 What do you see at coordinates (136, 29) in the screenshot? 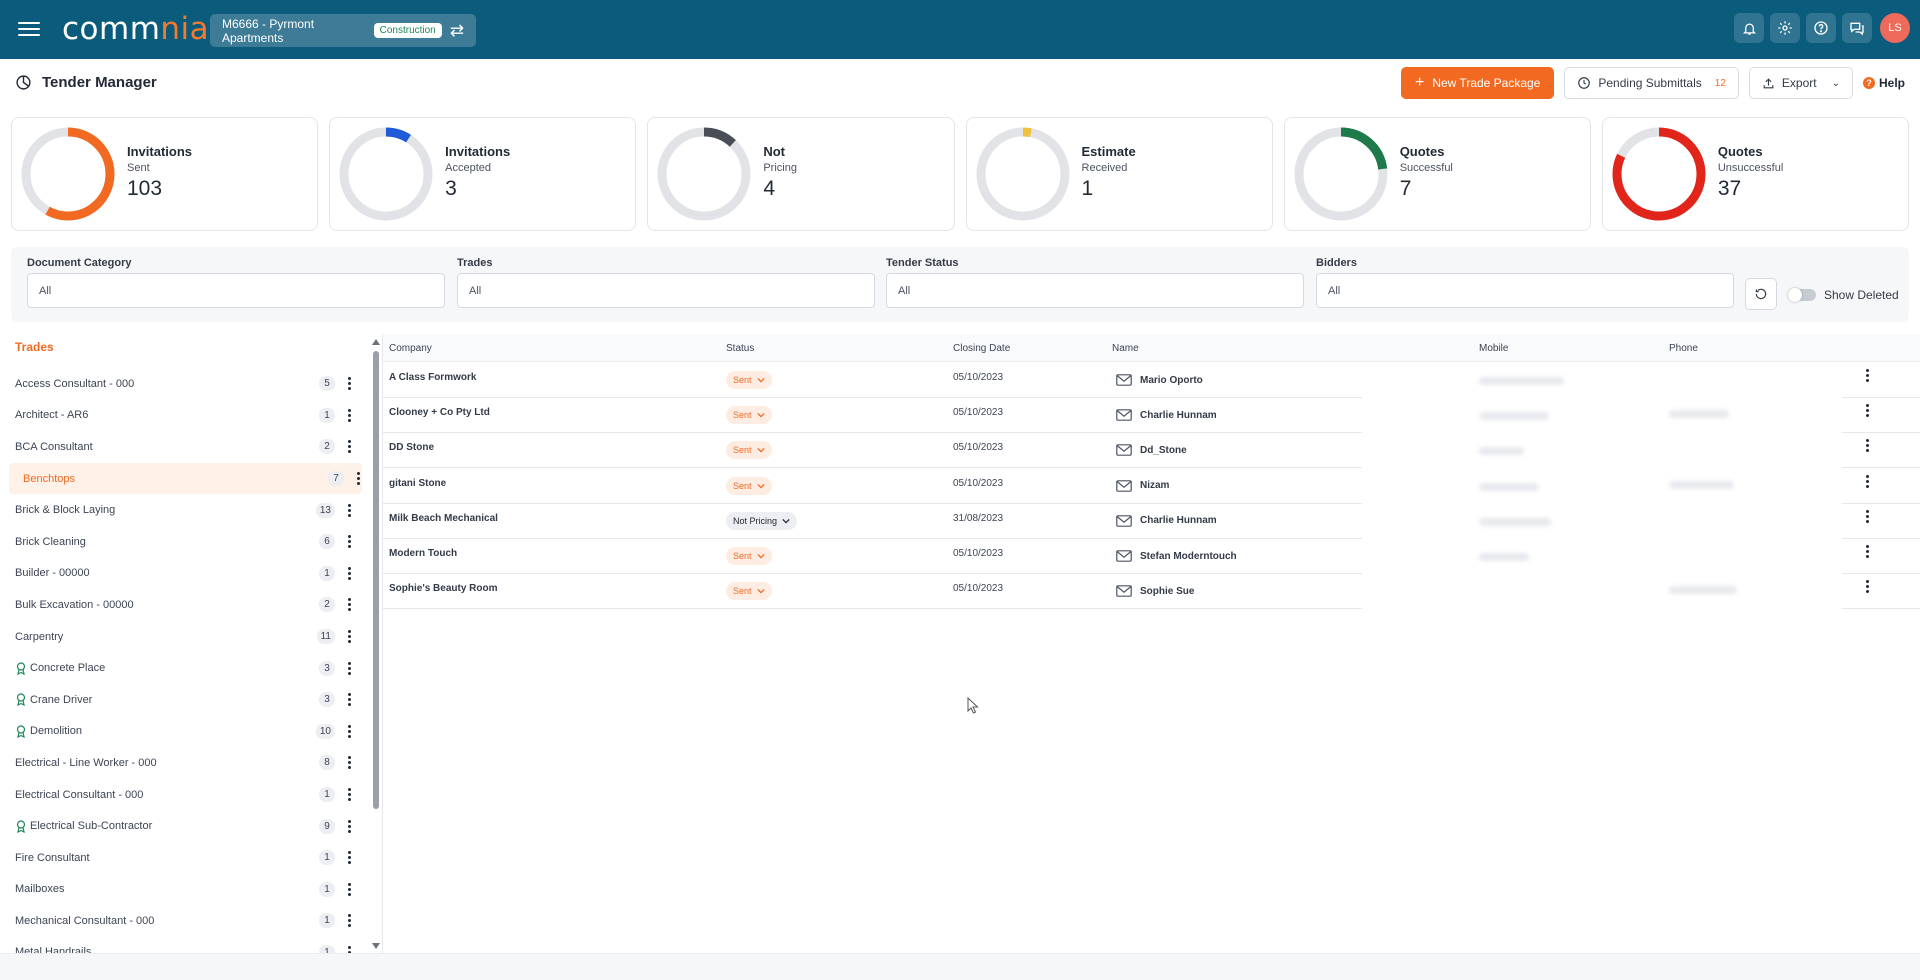
I see `app-logo: commnia` at bounding box center [136, 29].